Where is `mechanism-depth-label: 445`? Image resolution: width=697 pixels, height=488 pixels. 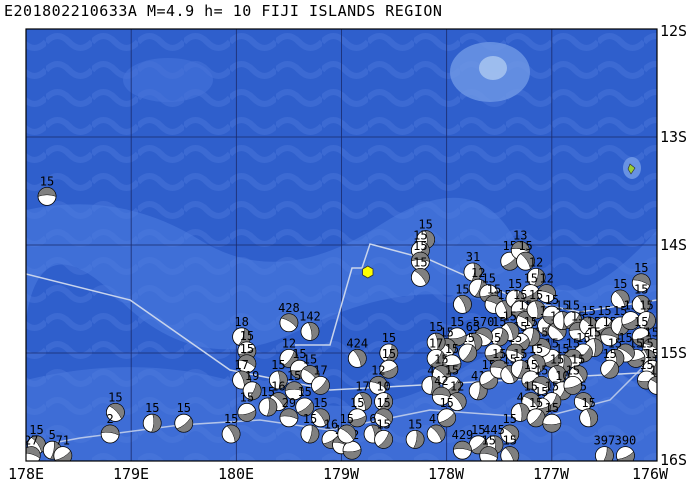 mechanism-depth-label: 445 is located at coordinates (494, 430).